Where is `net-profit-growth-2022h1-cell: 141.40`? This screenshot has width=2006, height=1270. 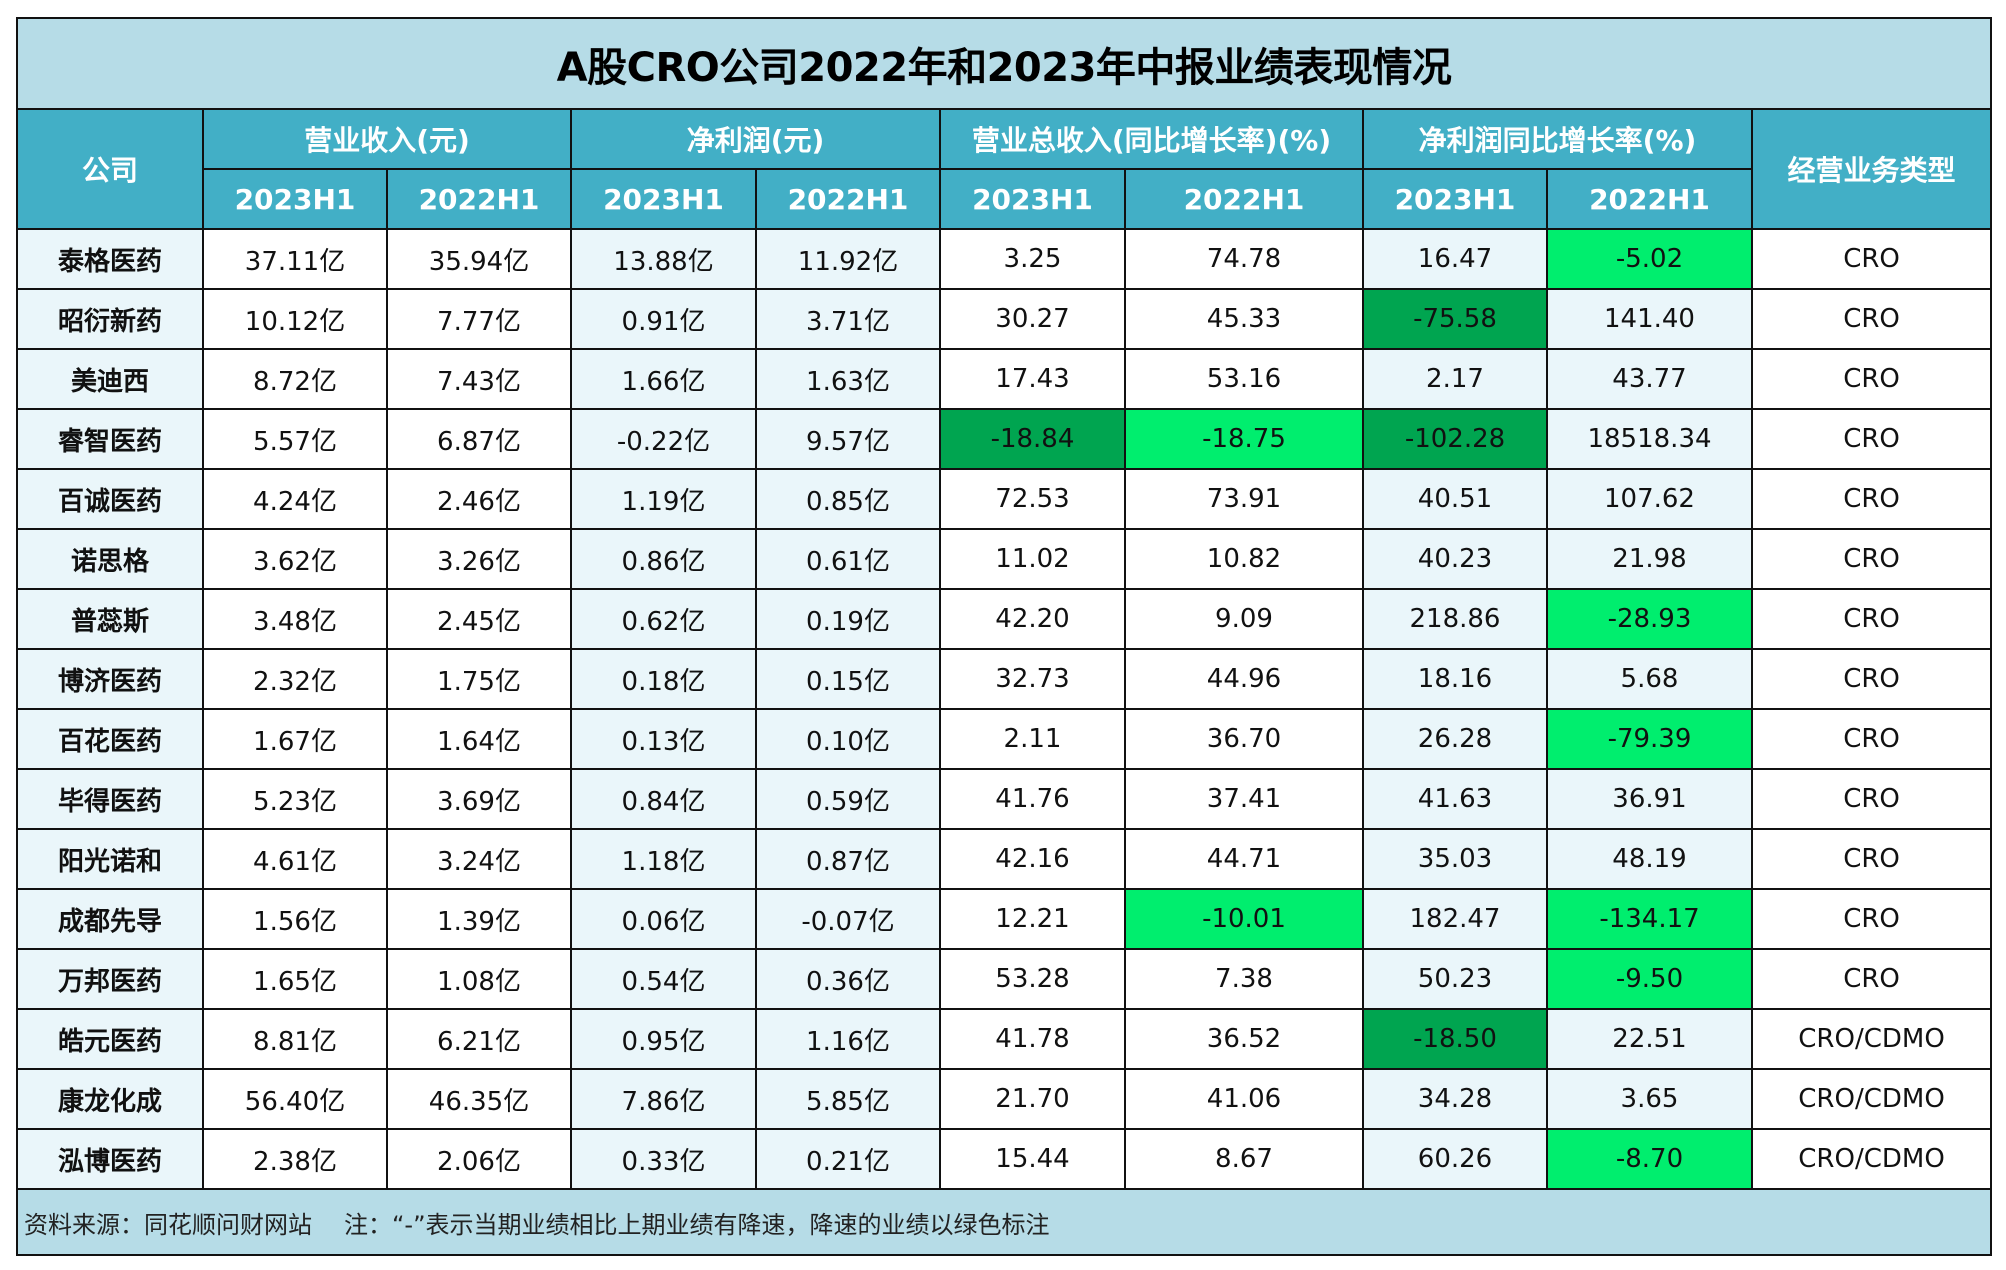
net-profit-growth-2022h1-cell: 141.40 is located at coordinates (1649, 319).